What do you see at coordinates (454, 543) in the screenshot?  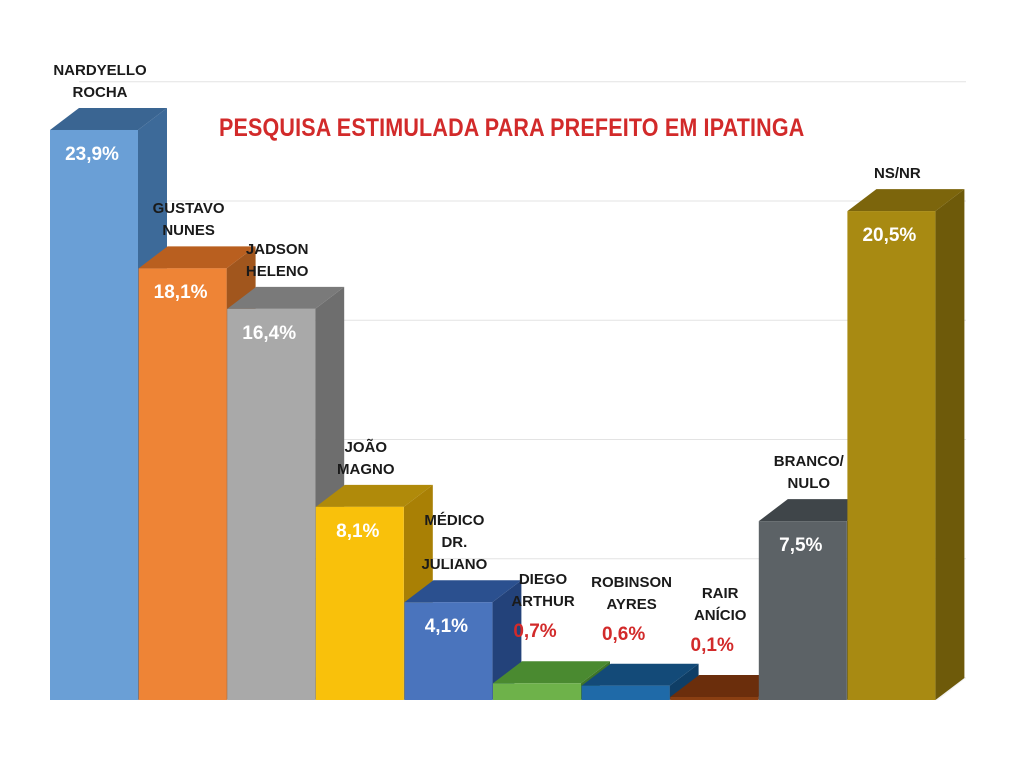 I see `category-label: MÉDICO DR. JULIANO` at bounding box center [454, 543].